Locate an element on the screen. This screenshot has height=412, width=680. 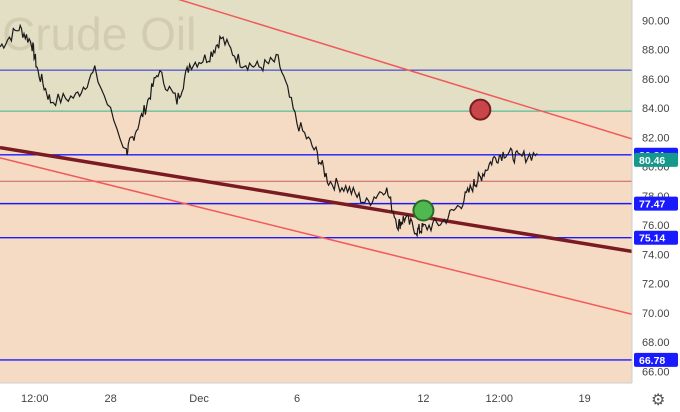
x-axis-bg is located at coordinates (340, 397).